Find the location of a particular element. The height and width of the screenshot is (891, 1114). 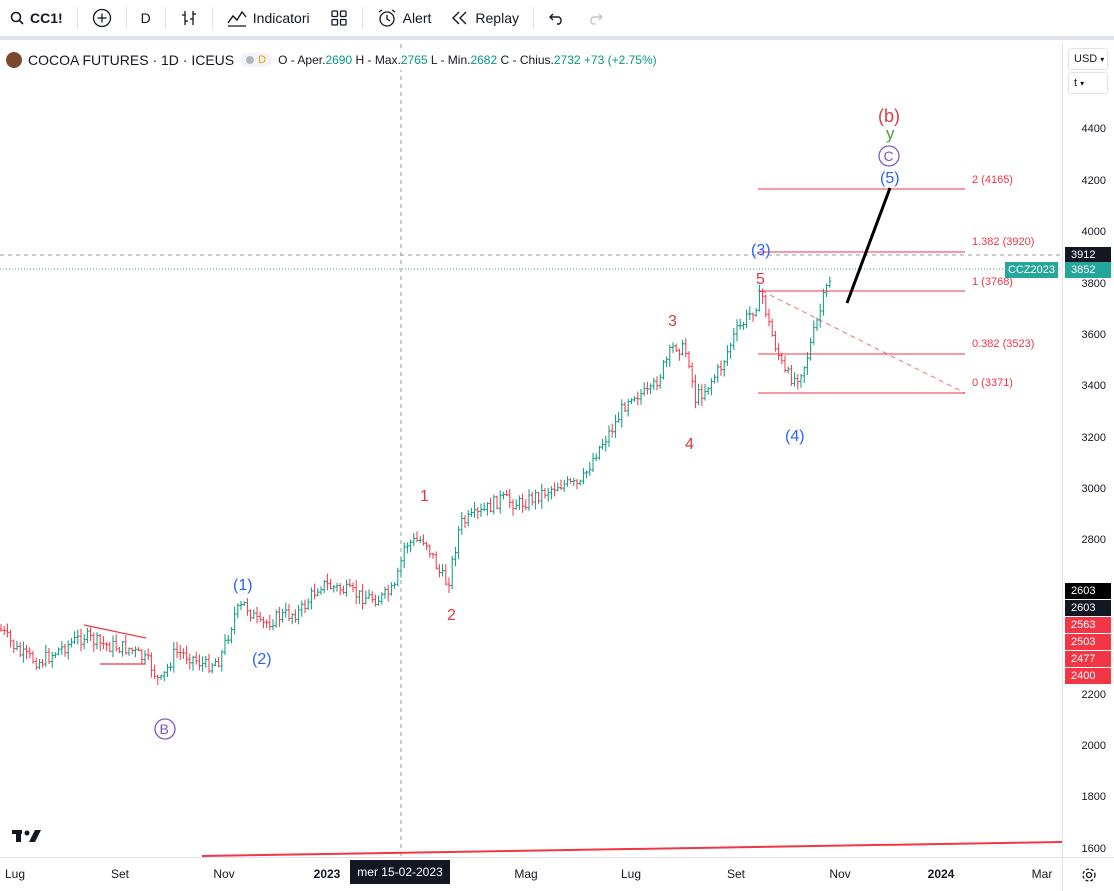

price-tick-label: 4000 is located at coordinates (1093, 232).